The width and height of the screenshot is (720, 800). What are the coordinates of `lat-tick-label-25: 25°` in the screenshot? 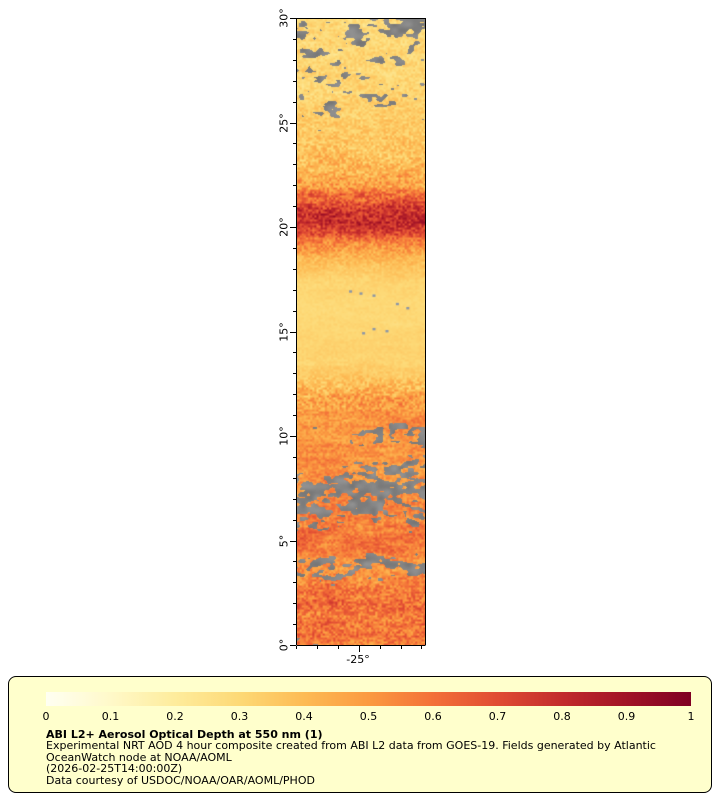 It's located at (284, 122).